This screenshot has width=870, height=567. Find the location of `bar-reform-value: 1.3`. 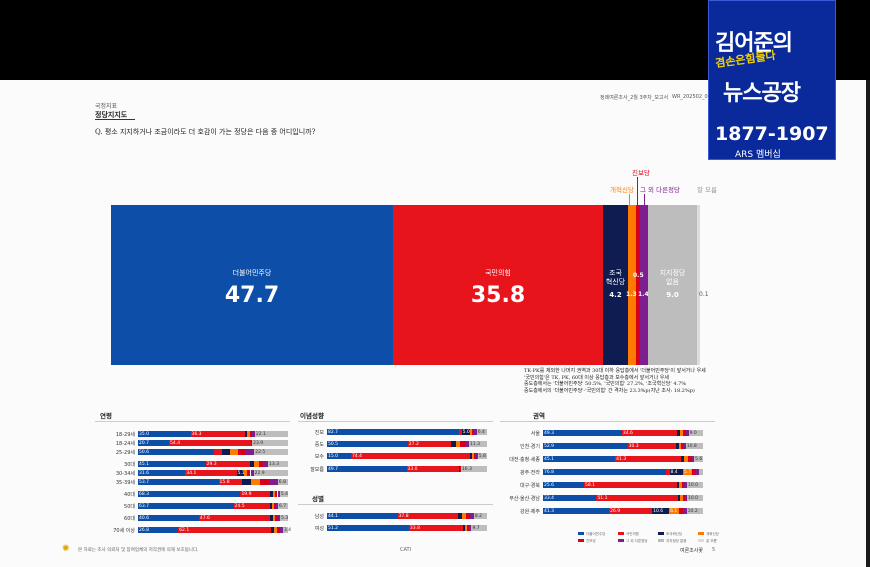

bar-reform-value: 1.3 is located at coordinates (631, 294).